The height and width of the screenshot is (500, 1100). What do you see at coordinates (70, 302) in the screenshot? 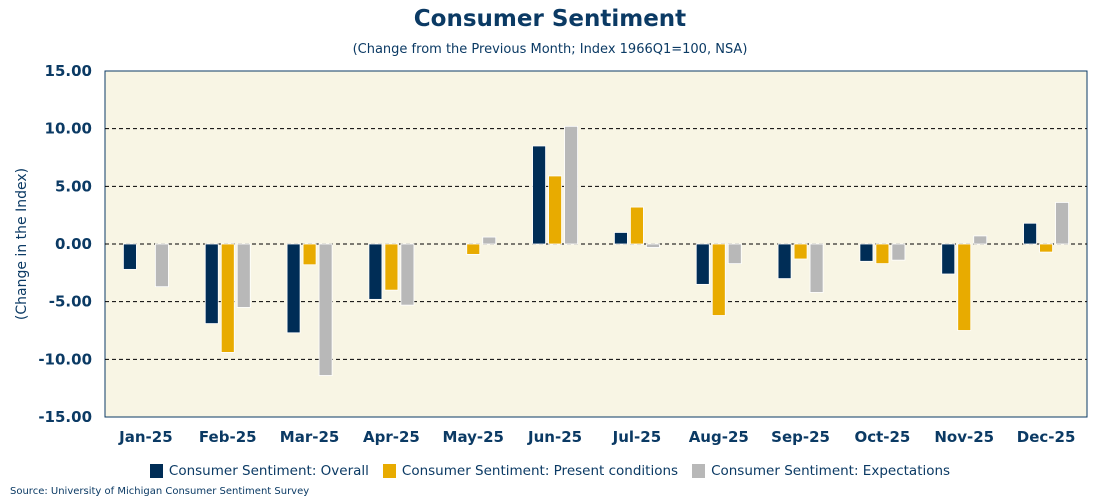
I see `y-tick-label: -5.00` at bounding box center [70, 302].